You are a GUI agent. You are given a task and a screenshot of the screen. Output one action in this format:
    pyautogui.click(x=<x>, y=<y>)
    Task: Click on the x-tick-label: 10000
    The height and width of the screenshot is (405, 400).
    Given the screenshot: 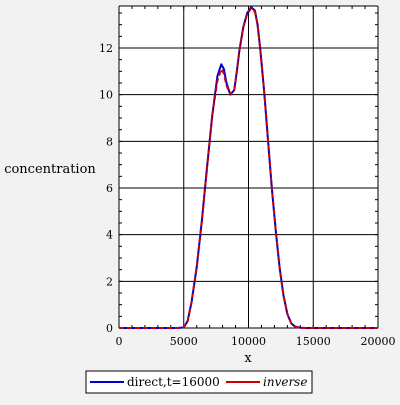 What is the action you would take?
    pyautogui.click(x=248, y=341)
    